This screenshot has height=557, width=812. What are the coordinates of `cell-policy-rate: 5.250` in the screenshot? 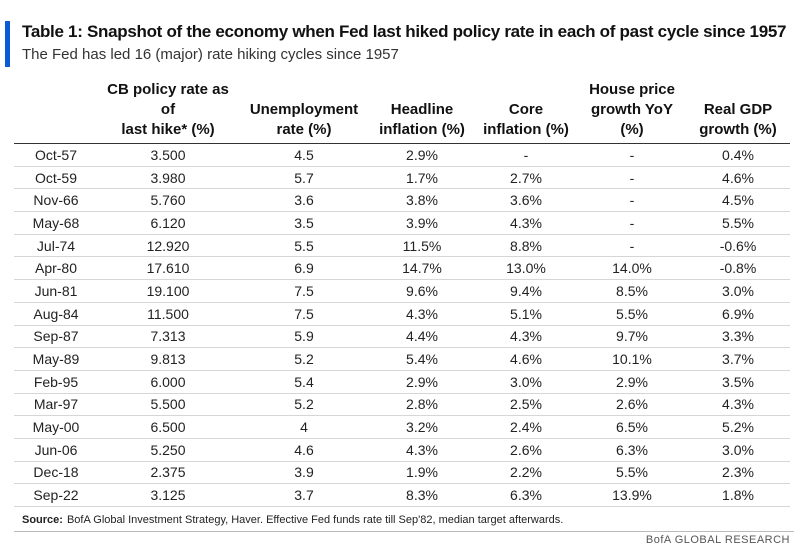 It's located at (168, 450).